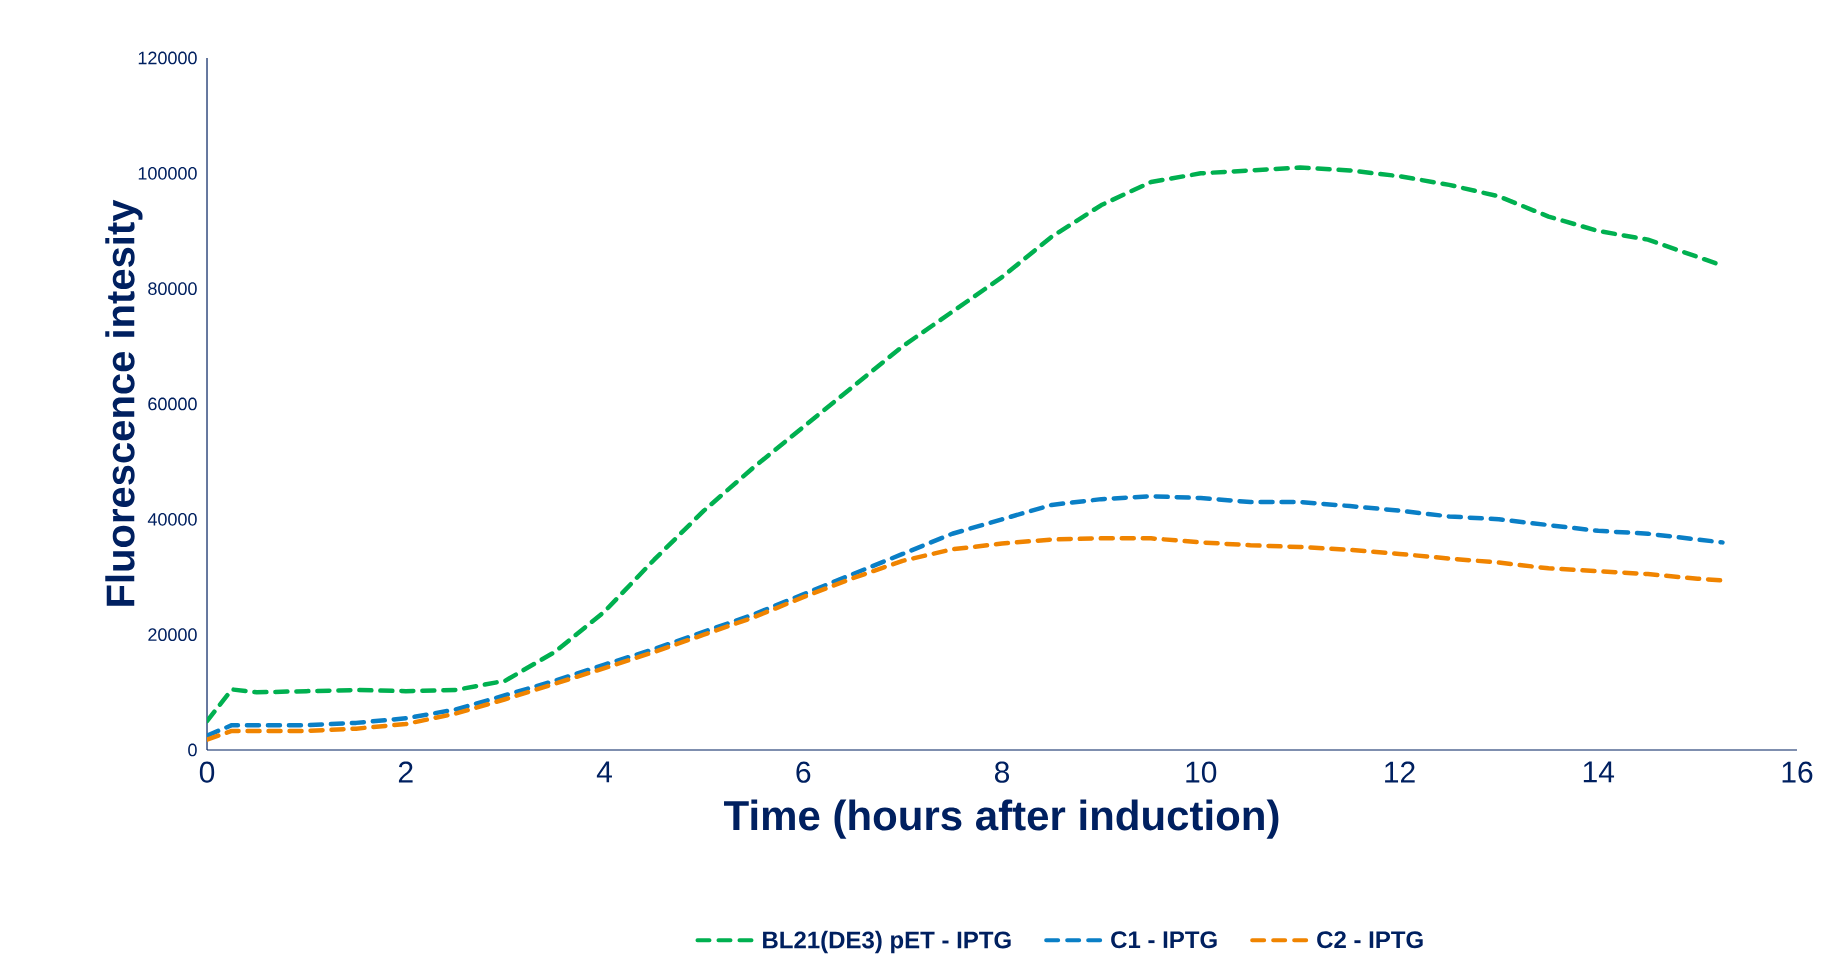 Image resolution: width=1826 pixels, height=961 pixels. What do you see at coordinates (192, 750) in the screenshot?
I see `y-tick-label: 0` at bounding box center [192, 750].